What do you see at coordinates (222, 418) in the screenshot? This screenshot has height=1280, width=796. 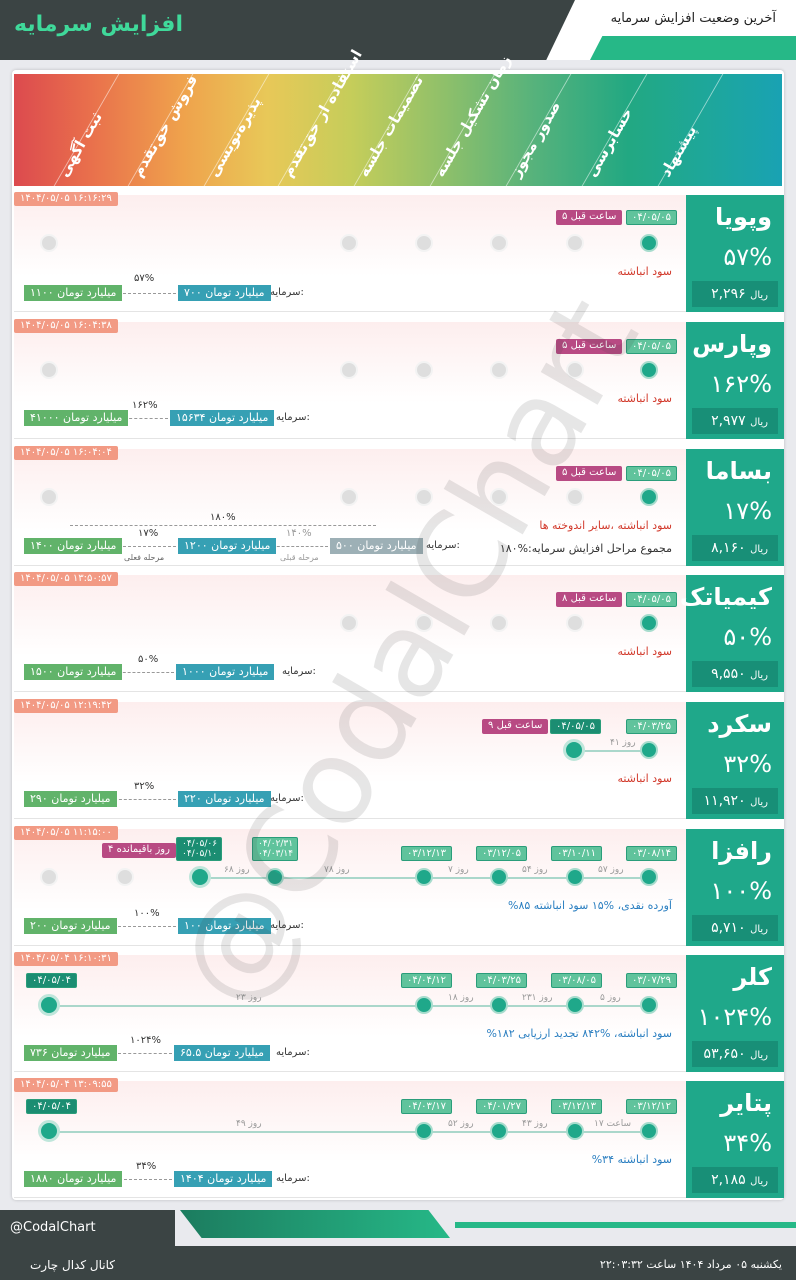 I see `capital-from: ۱۵۶۳۴ میلیارد تومان` at bounding box center [222, 418].